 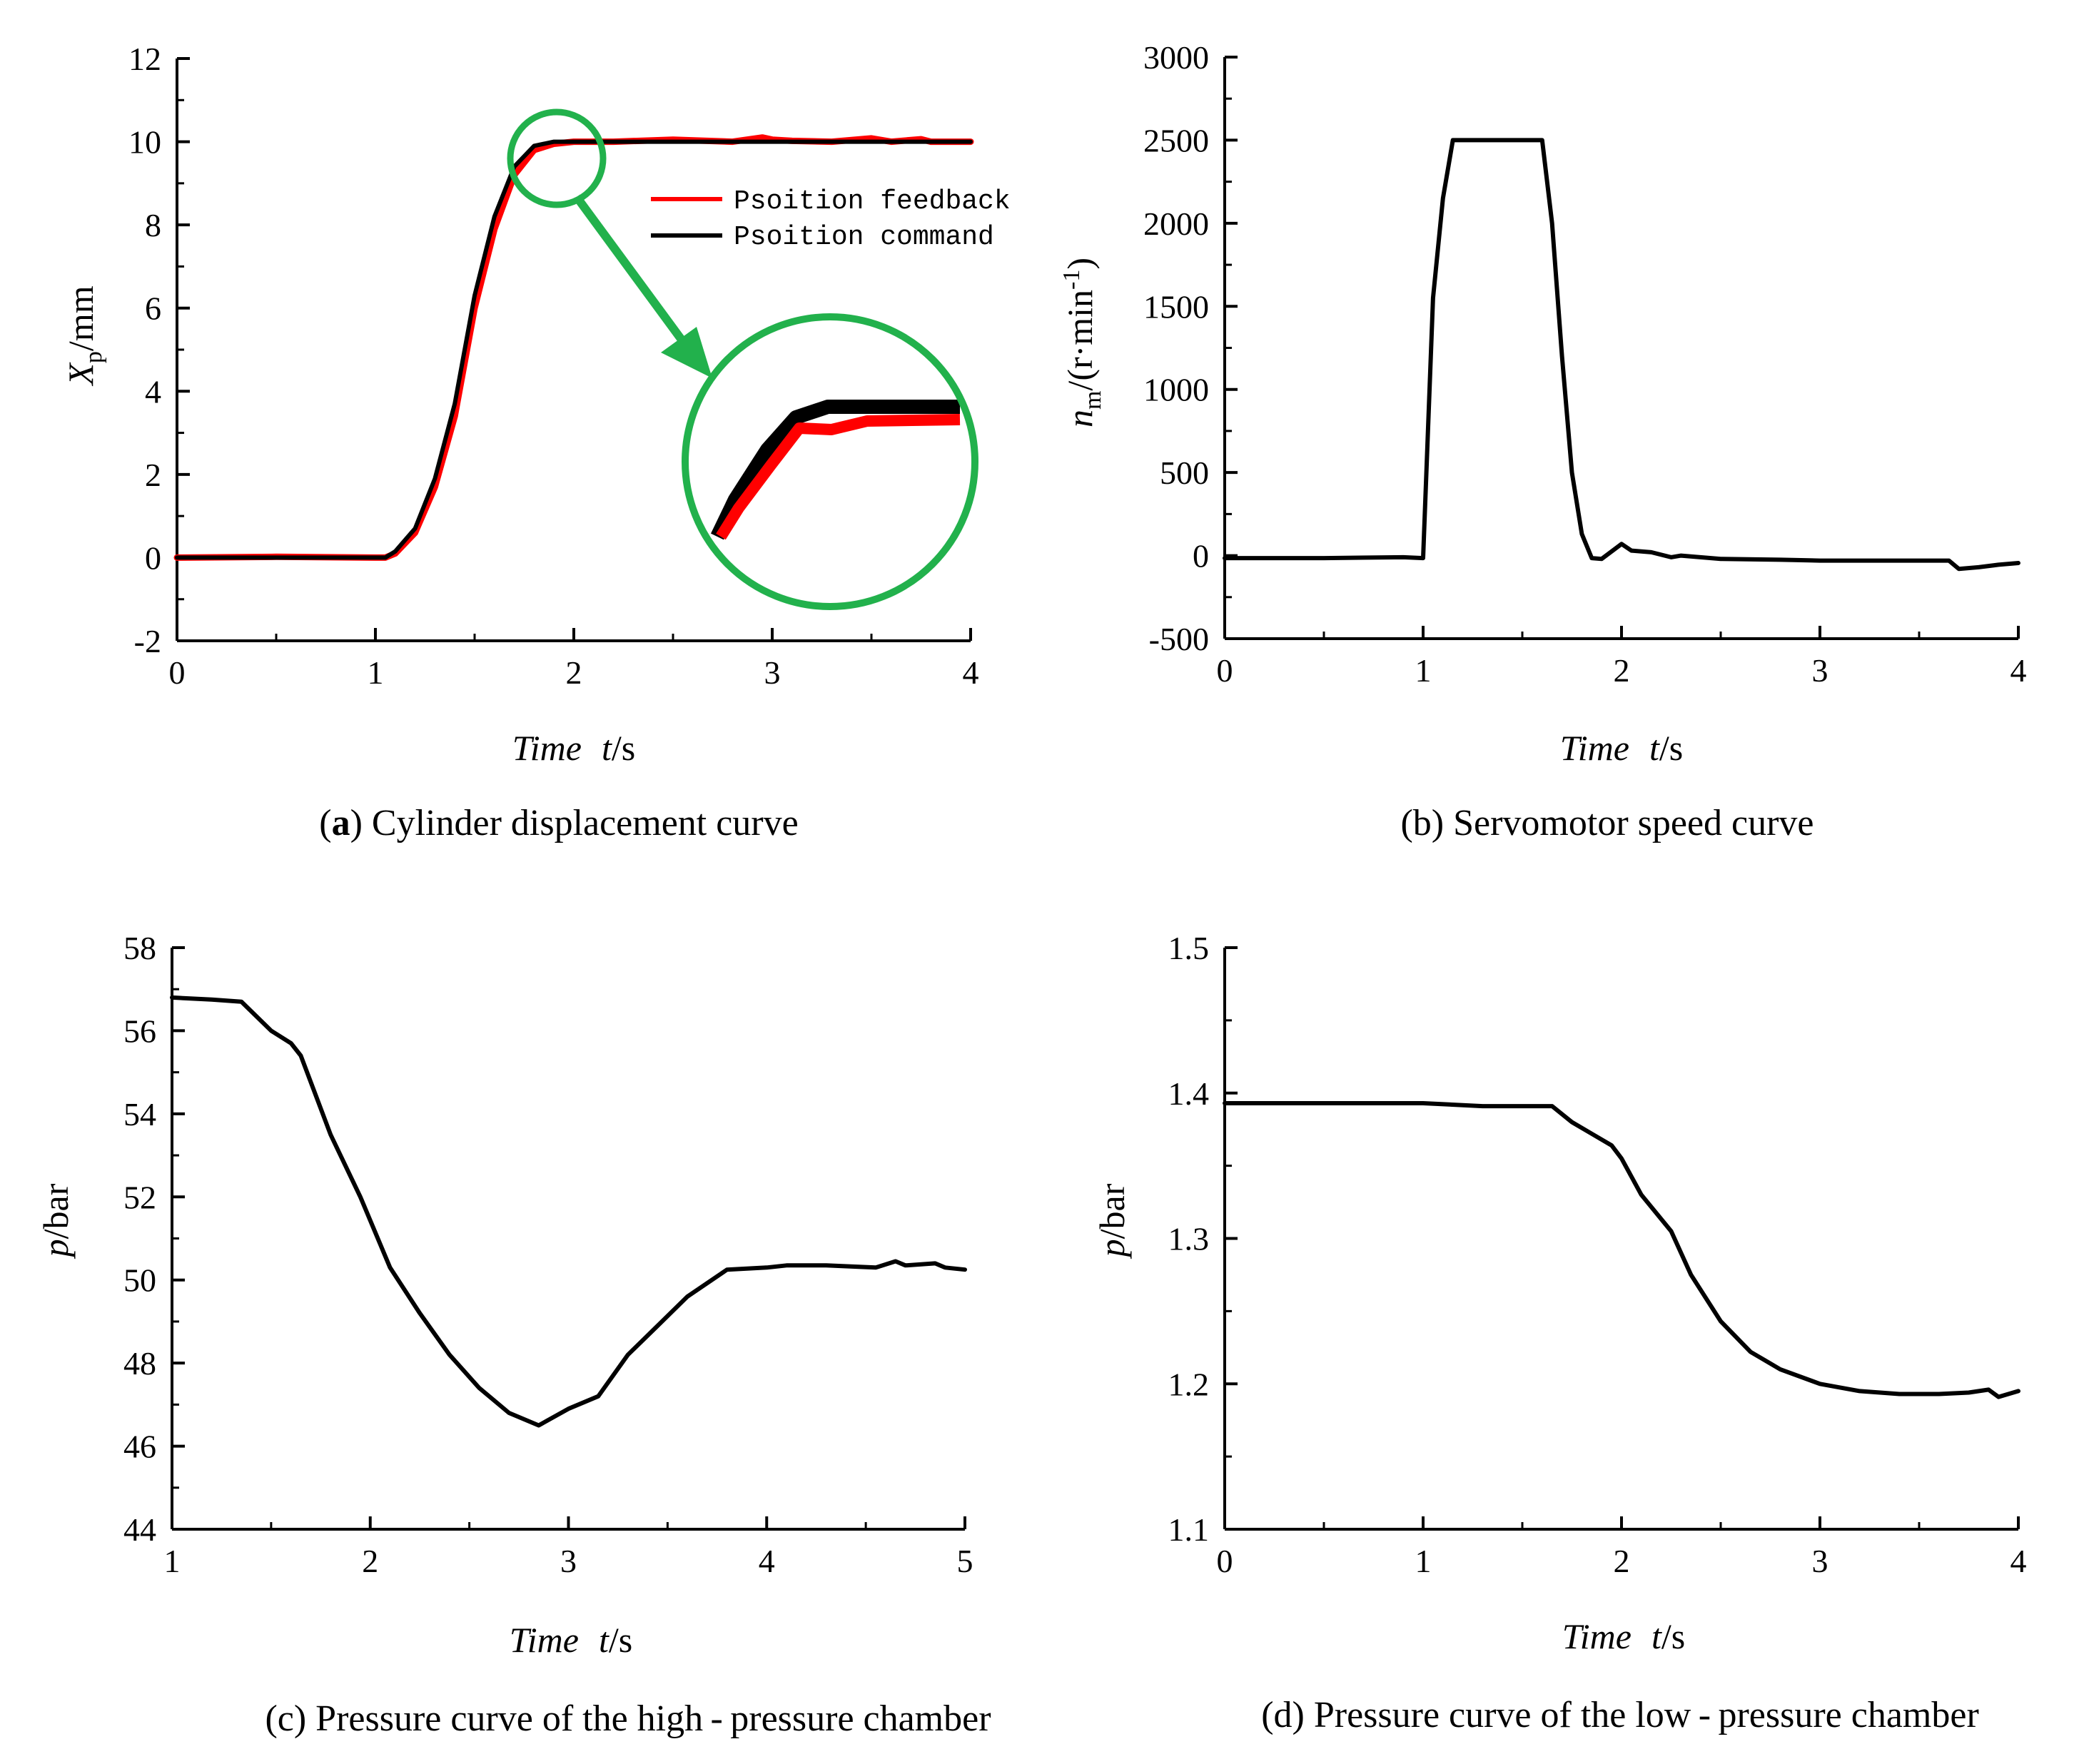 I want to click on zoom-arrow-head, so click(x=686, y=352).